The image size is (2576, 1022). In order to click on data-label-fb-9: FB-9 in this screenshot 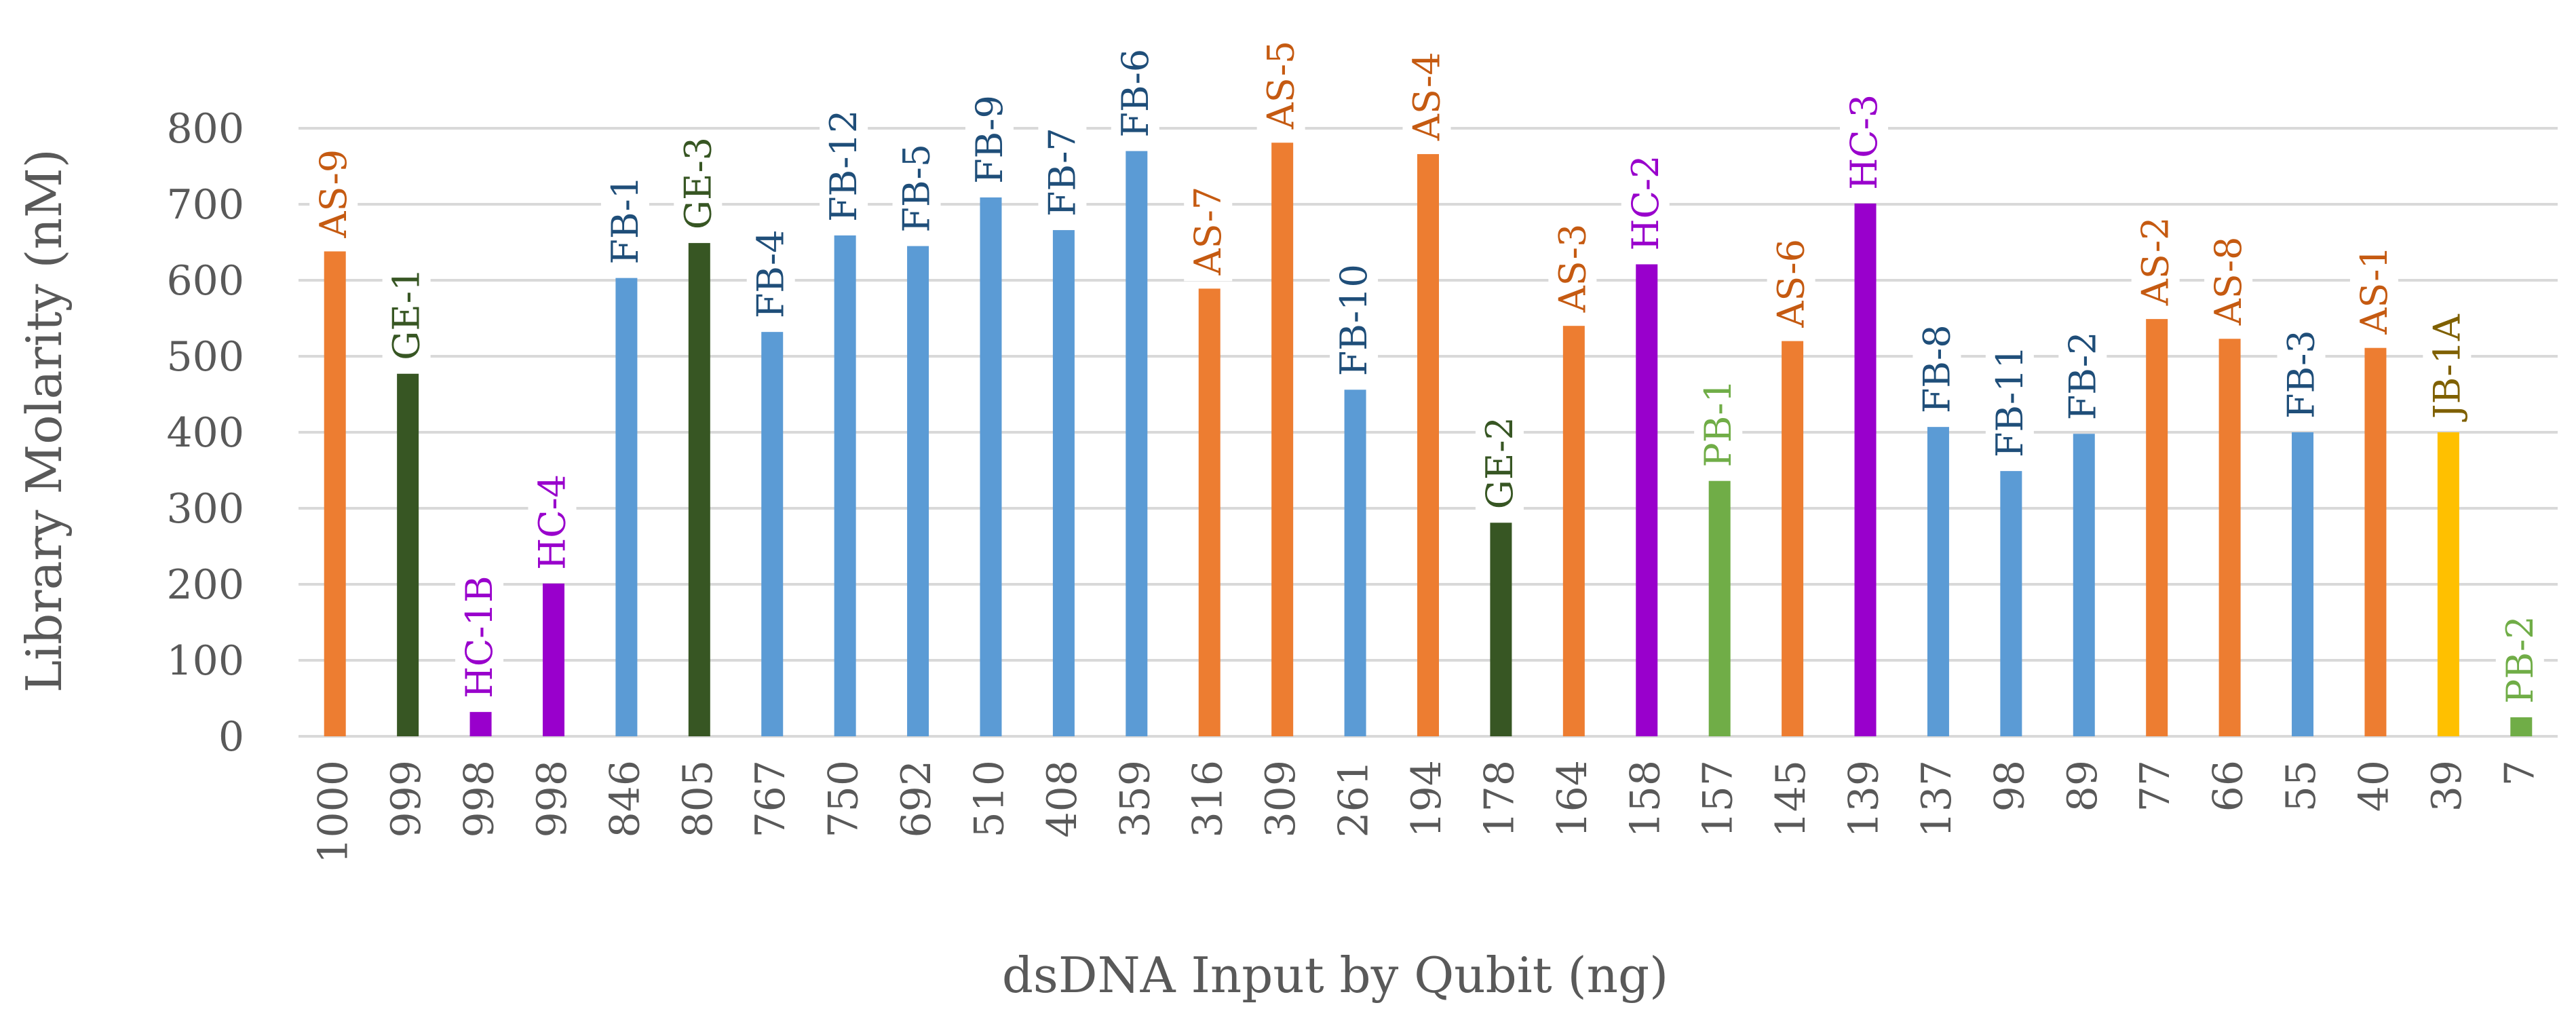, I will do `click(989, 139)`.